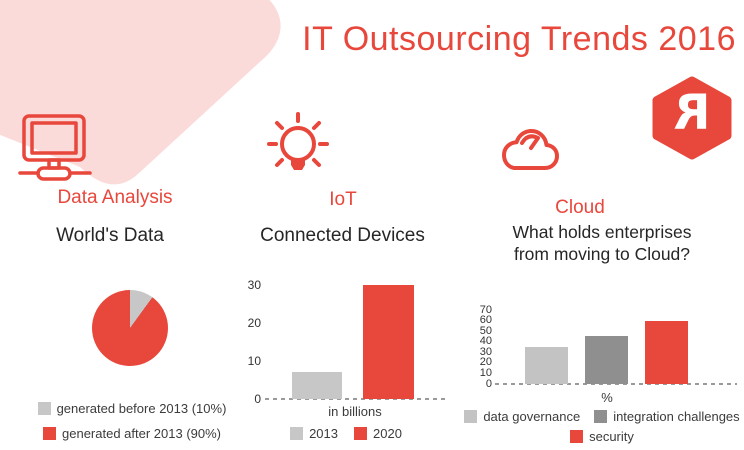  What do you see at coordinates (666, 352) in the screenshot?
I see `bar-security` at bounding box center [666, 352].